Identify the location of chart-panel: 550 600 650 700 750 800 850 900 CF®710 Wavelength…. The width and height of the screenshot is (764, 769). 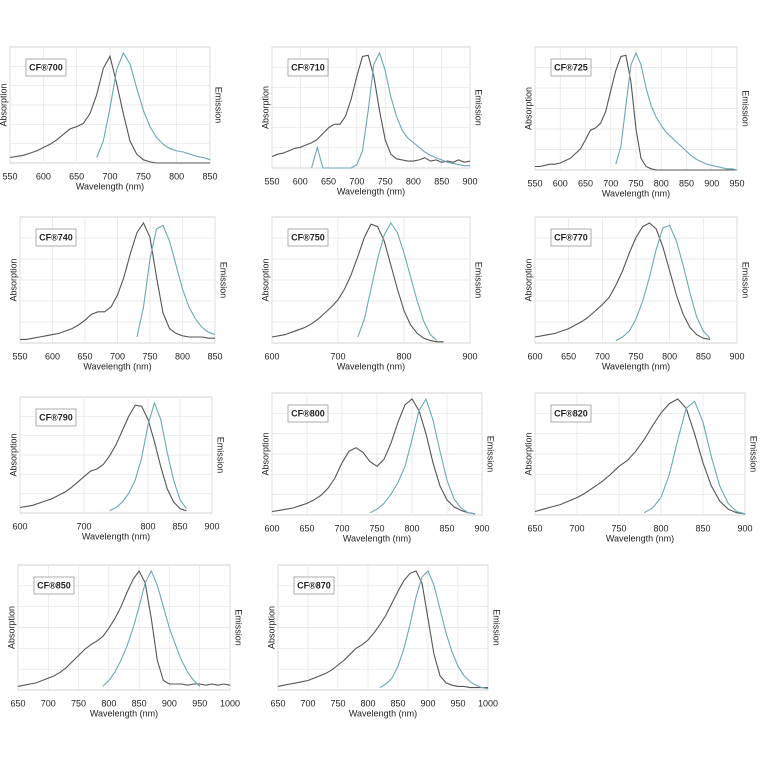
(372, 121).